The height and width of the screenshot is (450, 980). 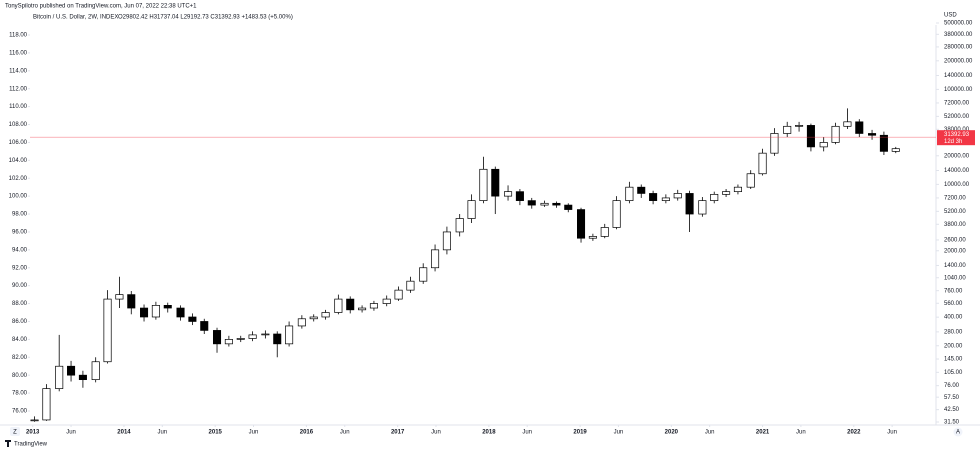 I want to click on y-tick-label: 106.00, so click(x=18, y=143).